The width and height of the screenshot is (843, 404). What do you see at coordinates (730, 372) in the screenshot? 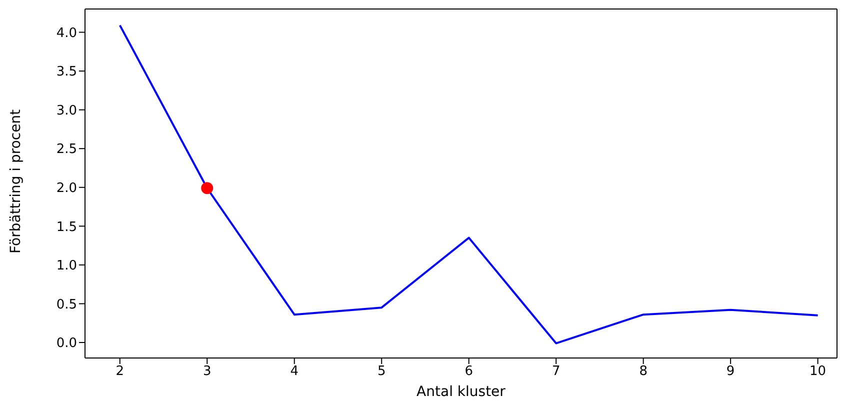
I see `x-tick-label: 9` at bounding box center [730, 372].